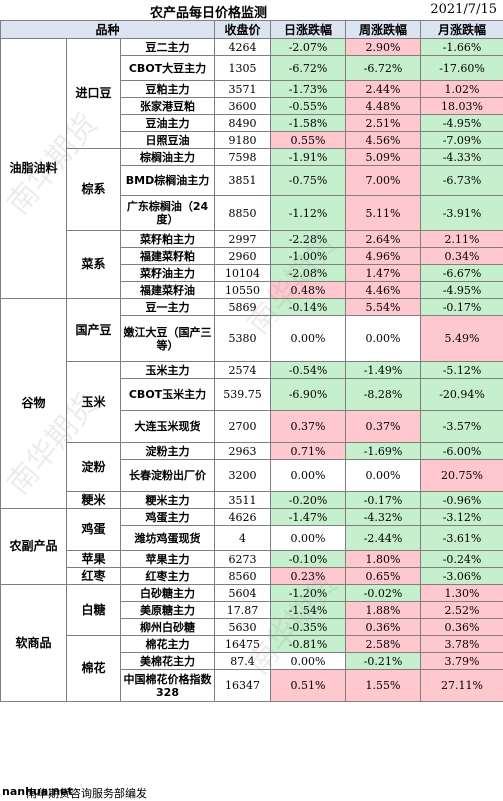 This screenshot has width=503, height=801. What do you see at coordinates (34, 169) in the screenshot?
I see `group-name: 油脂油料` at bounding box center [34, 169].